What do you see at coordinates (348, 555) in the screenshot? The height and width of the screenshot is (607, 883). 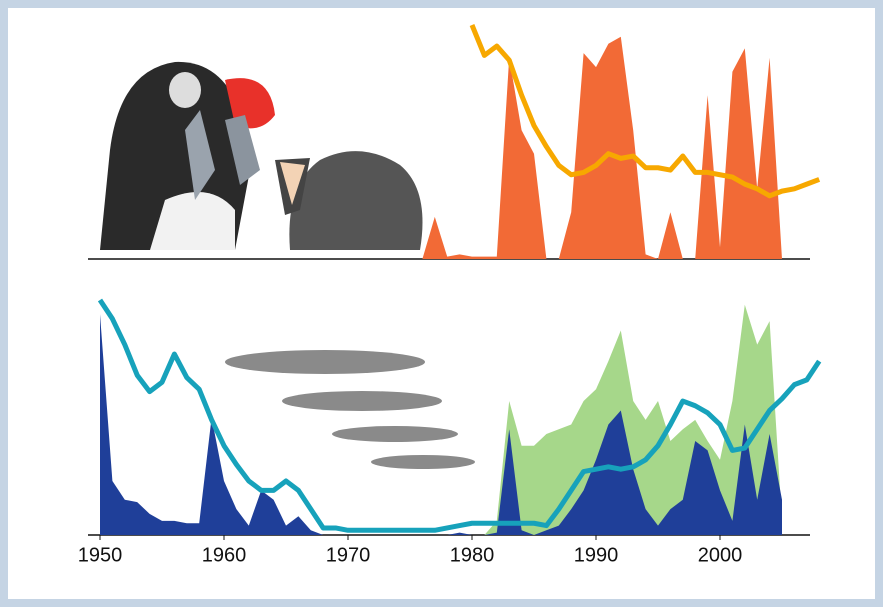 I see `x-tick-label: 1970` at bounding box center [348, 555].